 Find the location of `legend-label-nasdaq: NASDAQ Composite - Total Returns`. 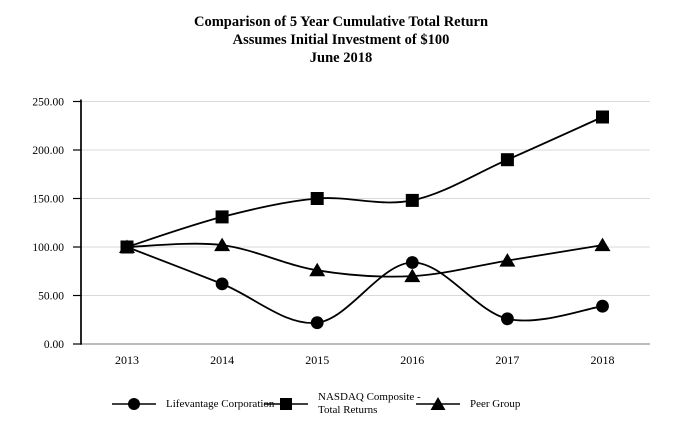

legend-label-nasdaq: NASDAQ Composite - Total Returns is located at coordinates (369, 403).